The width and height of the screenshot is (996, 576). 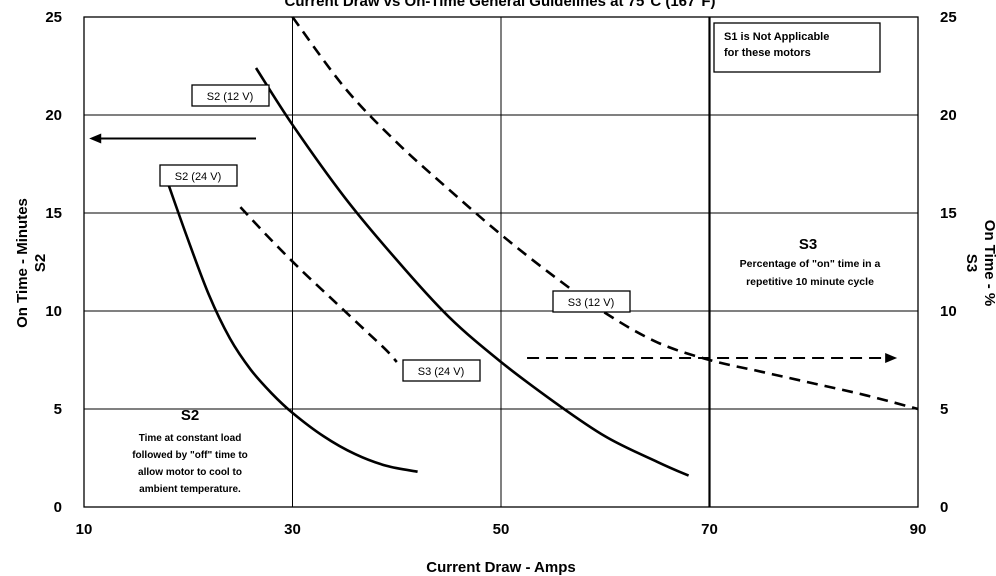 I want to click on left-y-tick-labels: 0 5 10 15 20 25, so click(x=53, y=262).